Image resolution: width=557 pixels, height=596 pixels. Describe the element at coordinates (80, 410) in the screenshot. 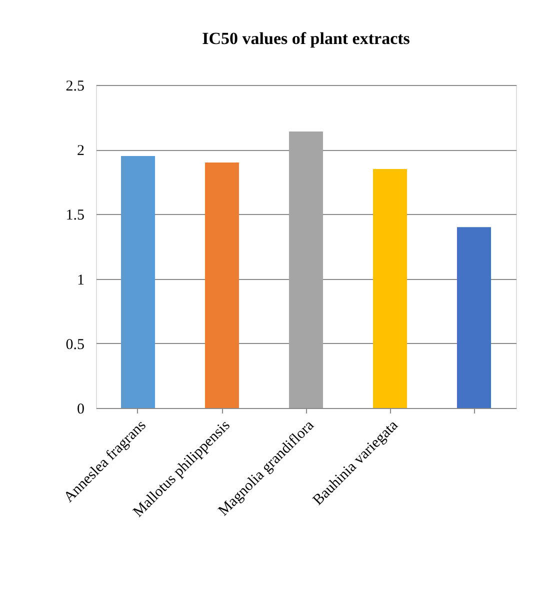

I see `y-tick-label: 0` at that location.